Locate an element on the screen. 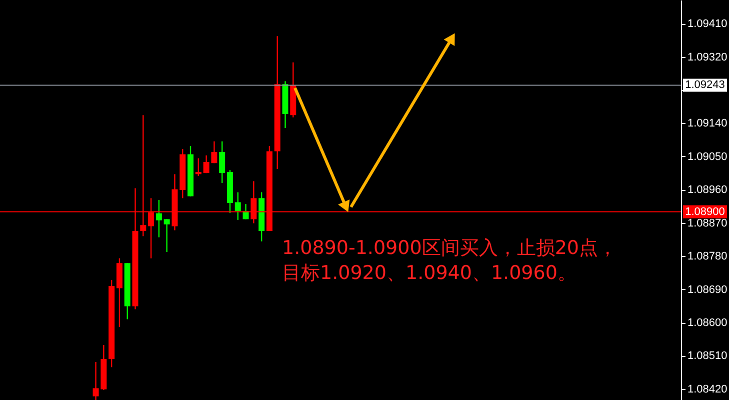  y-tick-label: 1.08780 is located at coordinates (708, 256).